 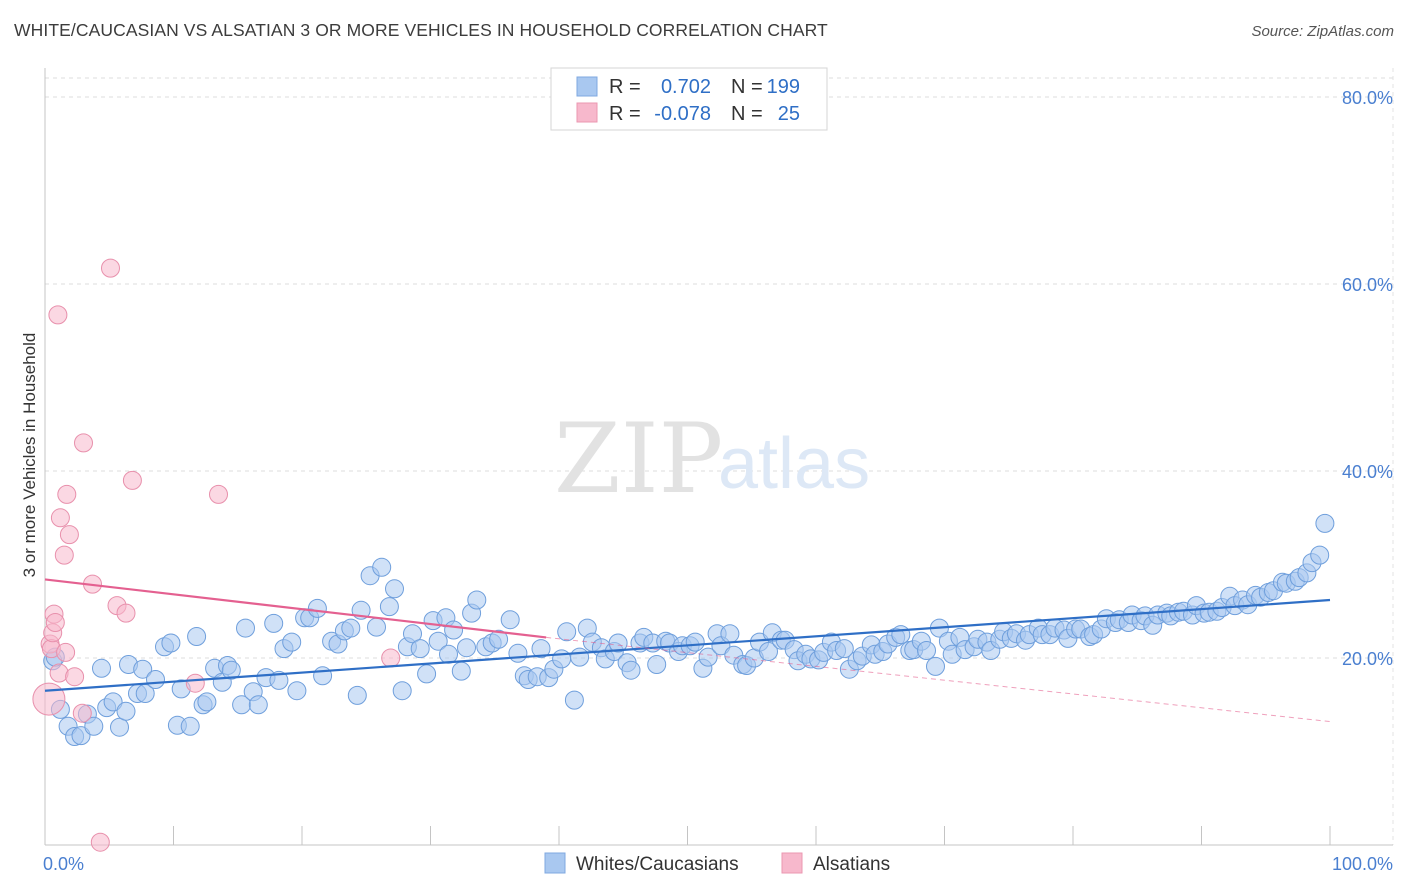 I want to click on y-tick-label-3: 80.0%, so click(x=1367, y=98).